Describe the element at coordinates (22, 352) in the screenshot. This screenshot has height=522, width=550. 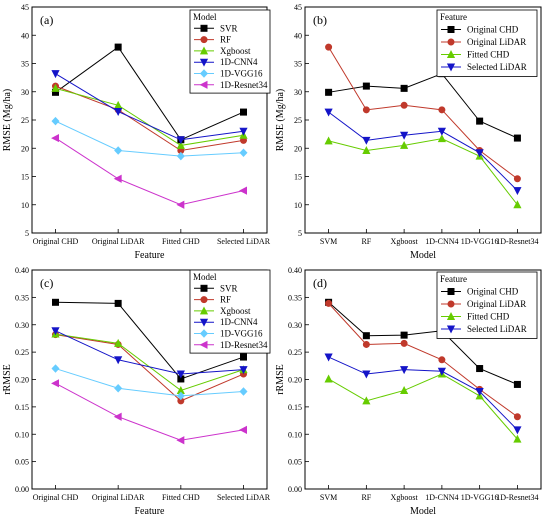
I see `y-tick-label: 0.25` at that location.